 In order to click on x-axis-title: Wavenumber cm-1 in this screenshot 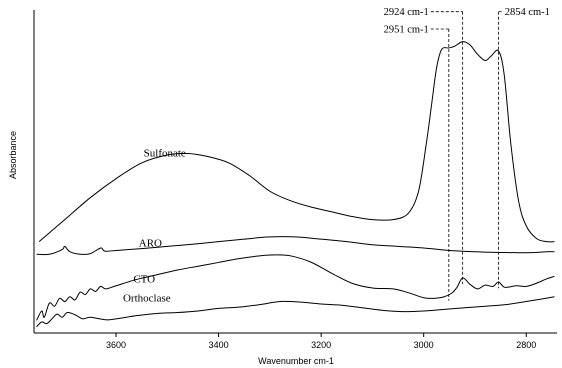, I will do `click(296, 361)`.